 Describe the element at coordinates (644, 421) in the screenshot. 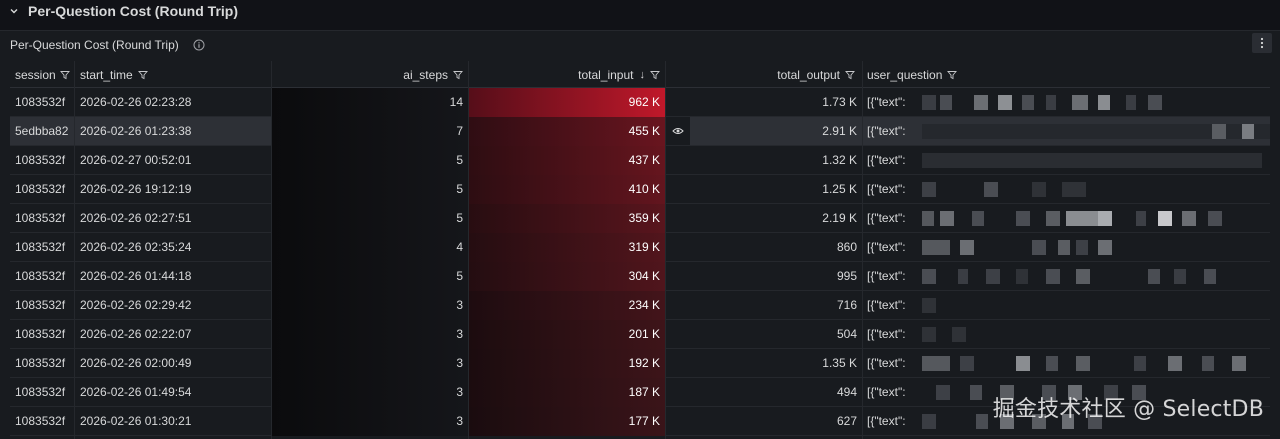

I see `cell-total-input: 177 K` at that location.